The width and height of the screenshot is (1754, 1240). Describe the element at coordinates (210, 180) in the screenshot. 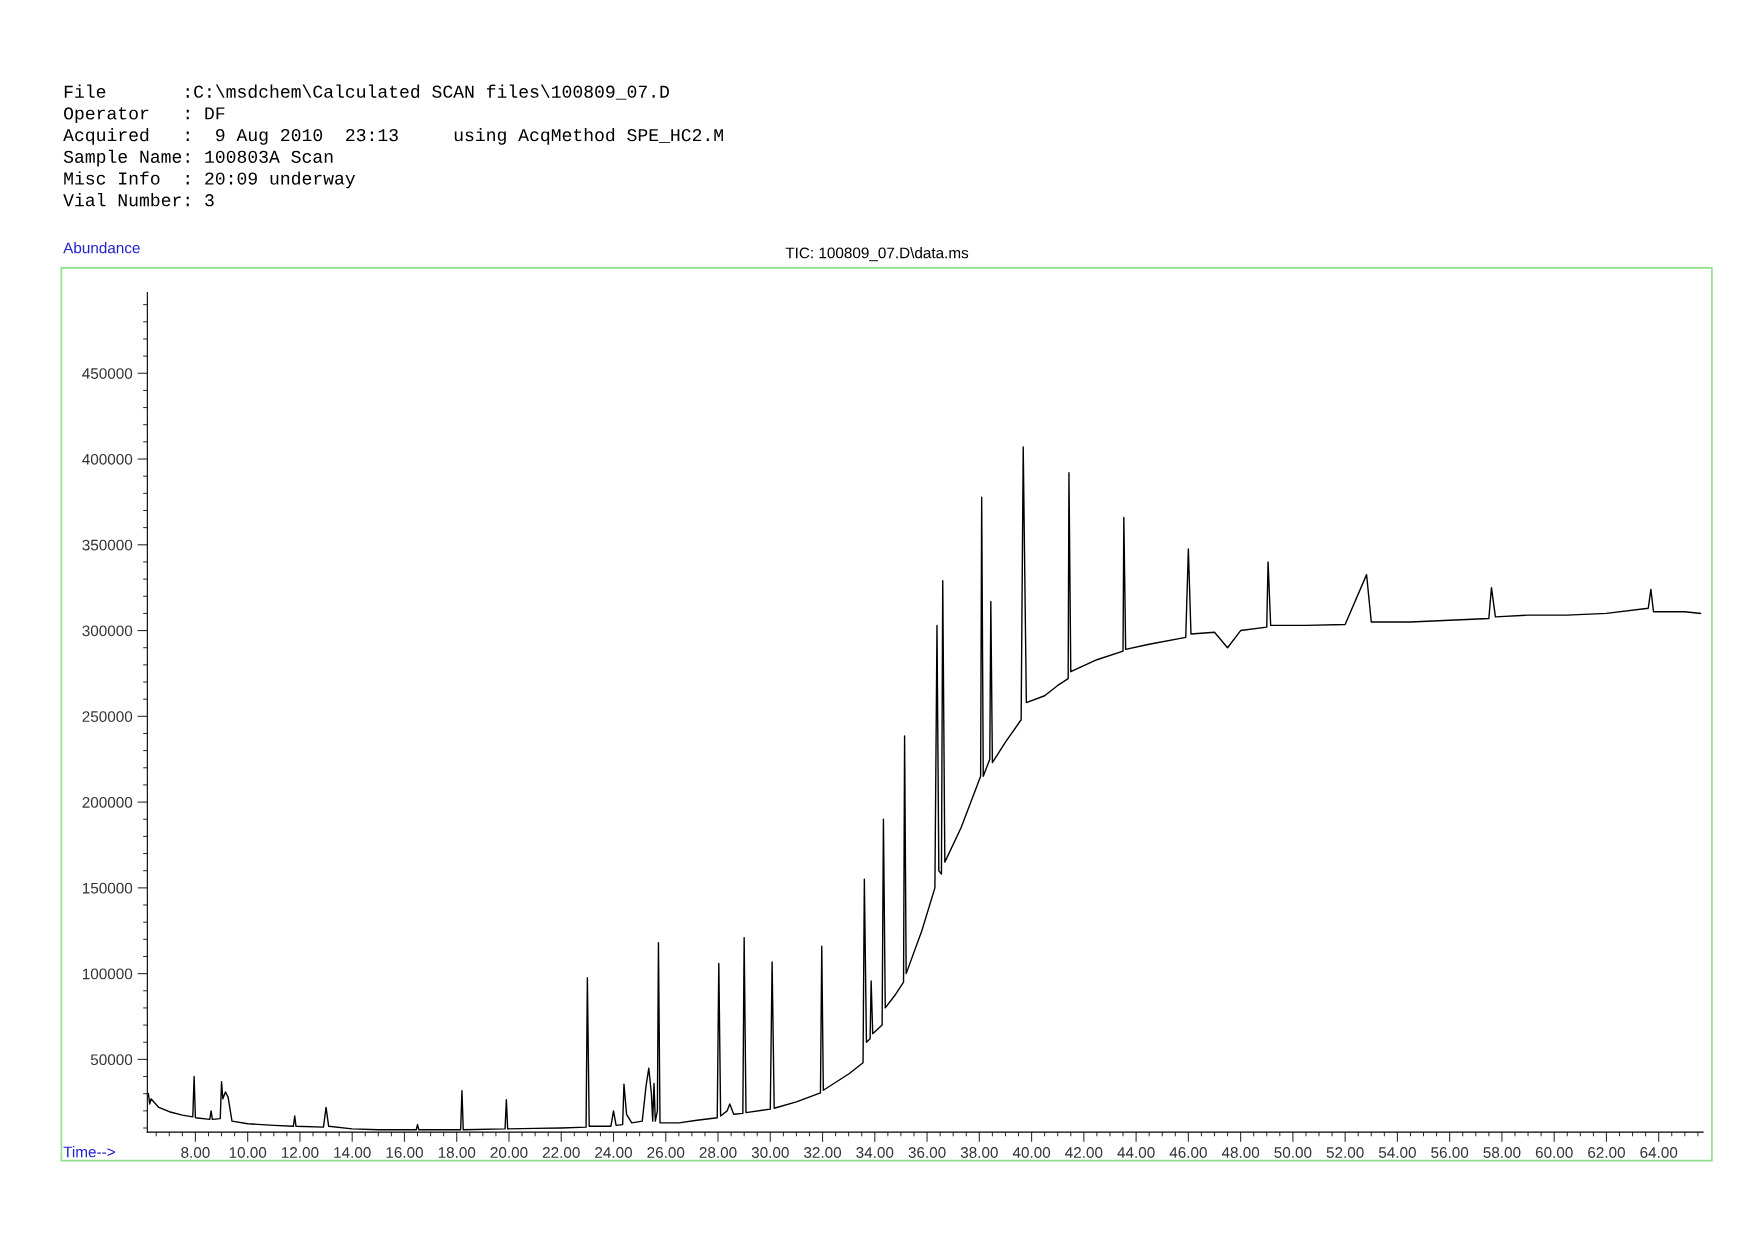

I see `text: Misc Info : 20:09 underway` at that location.